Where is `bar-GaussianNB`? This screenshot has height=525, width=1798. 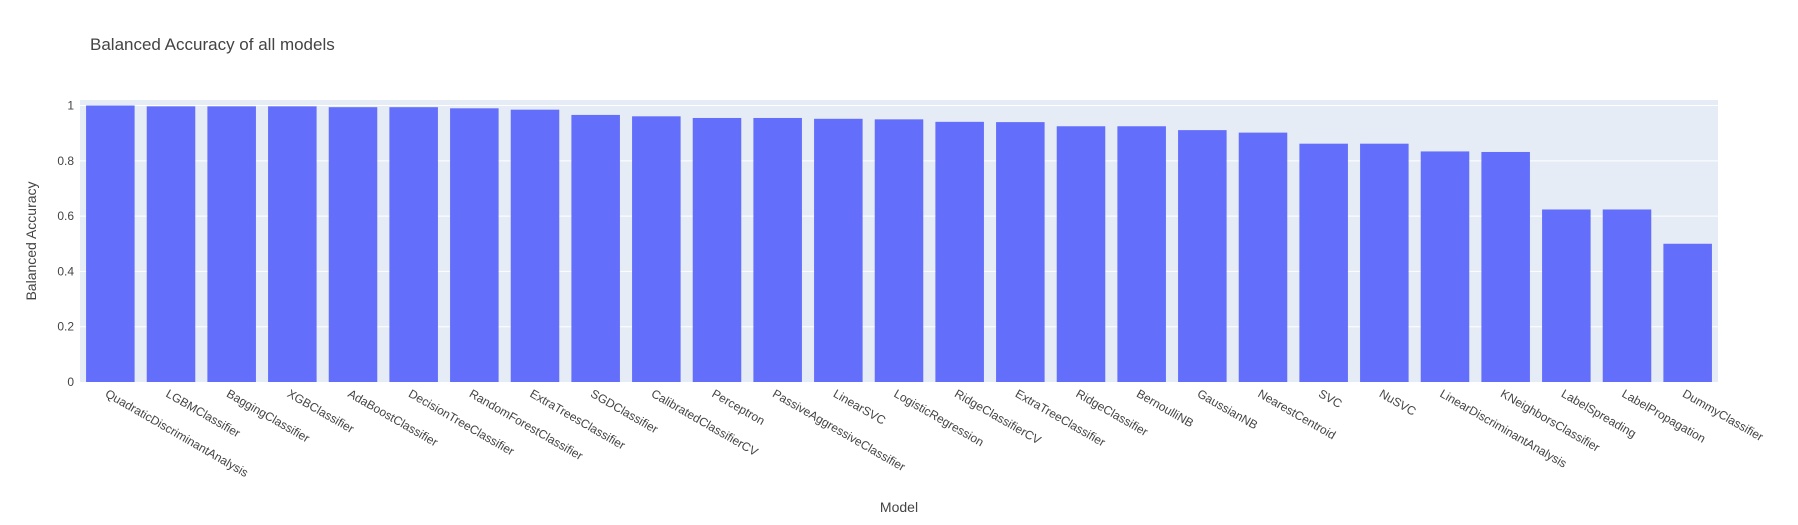 bar-GaussianNB is located at coordinates (1202, 256).